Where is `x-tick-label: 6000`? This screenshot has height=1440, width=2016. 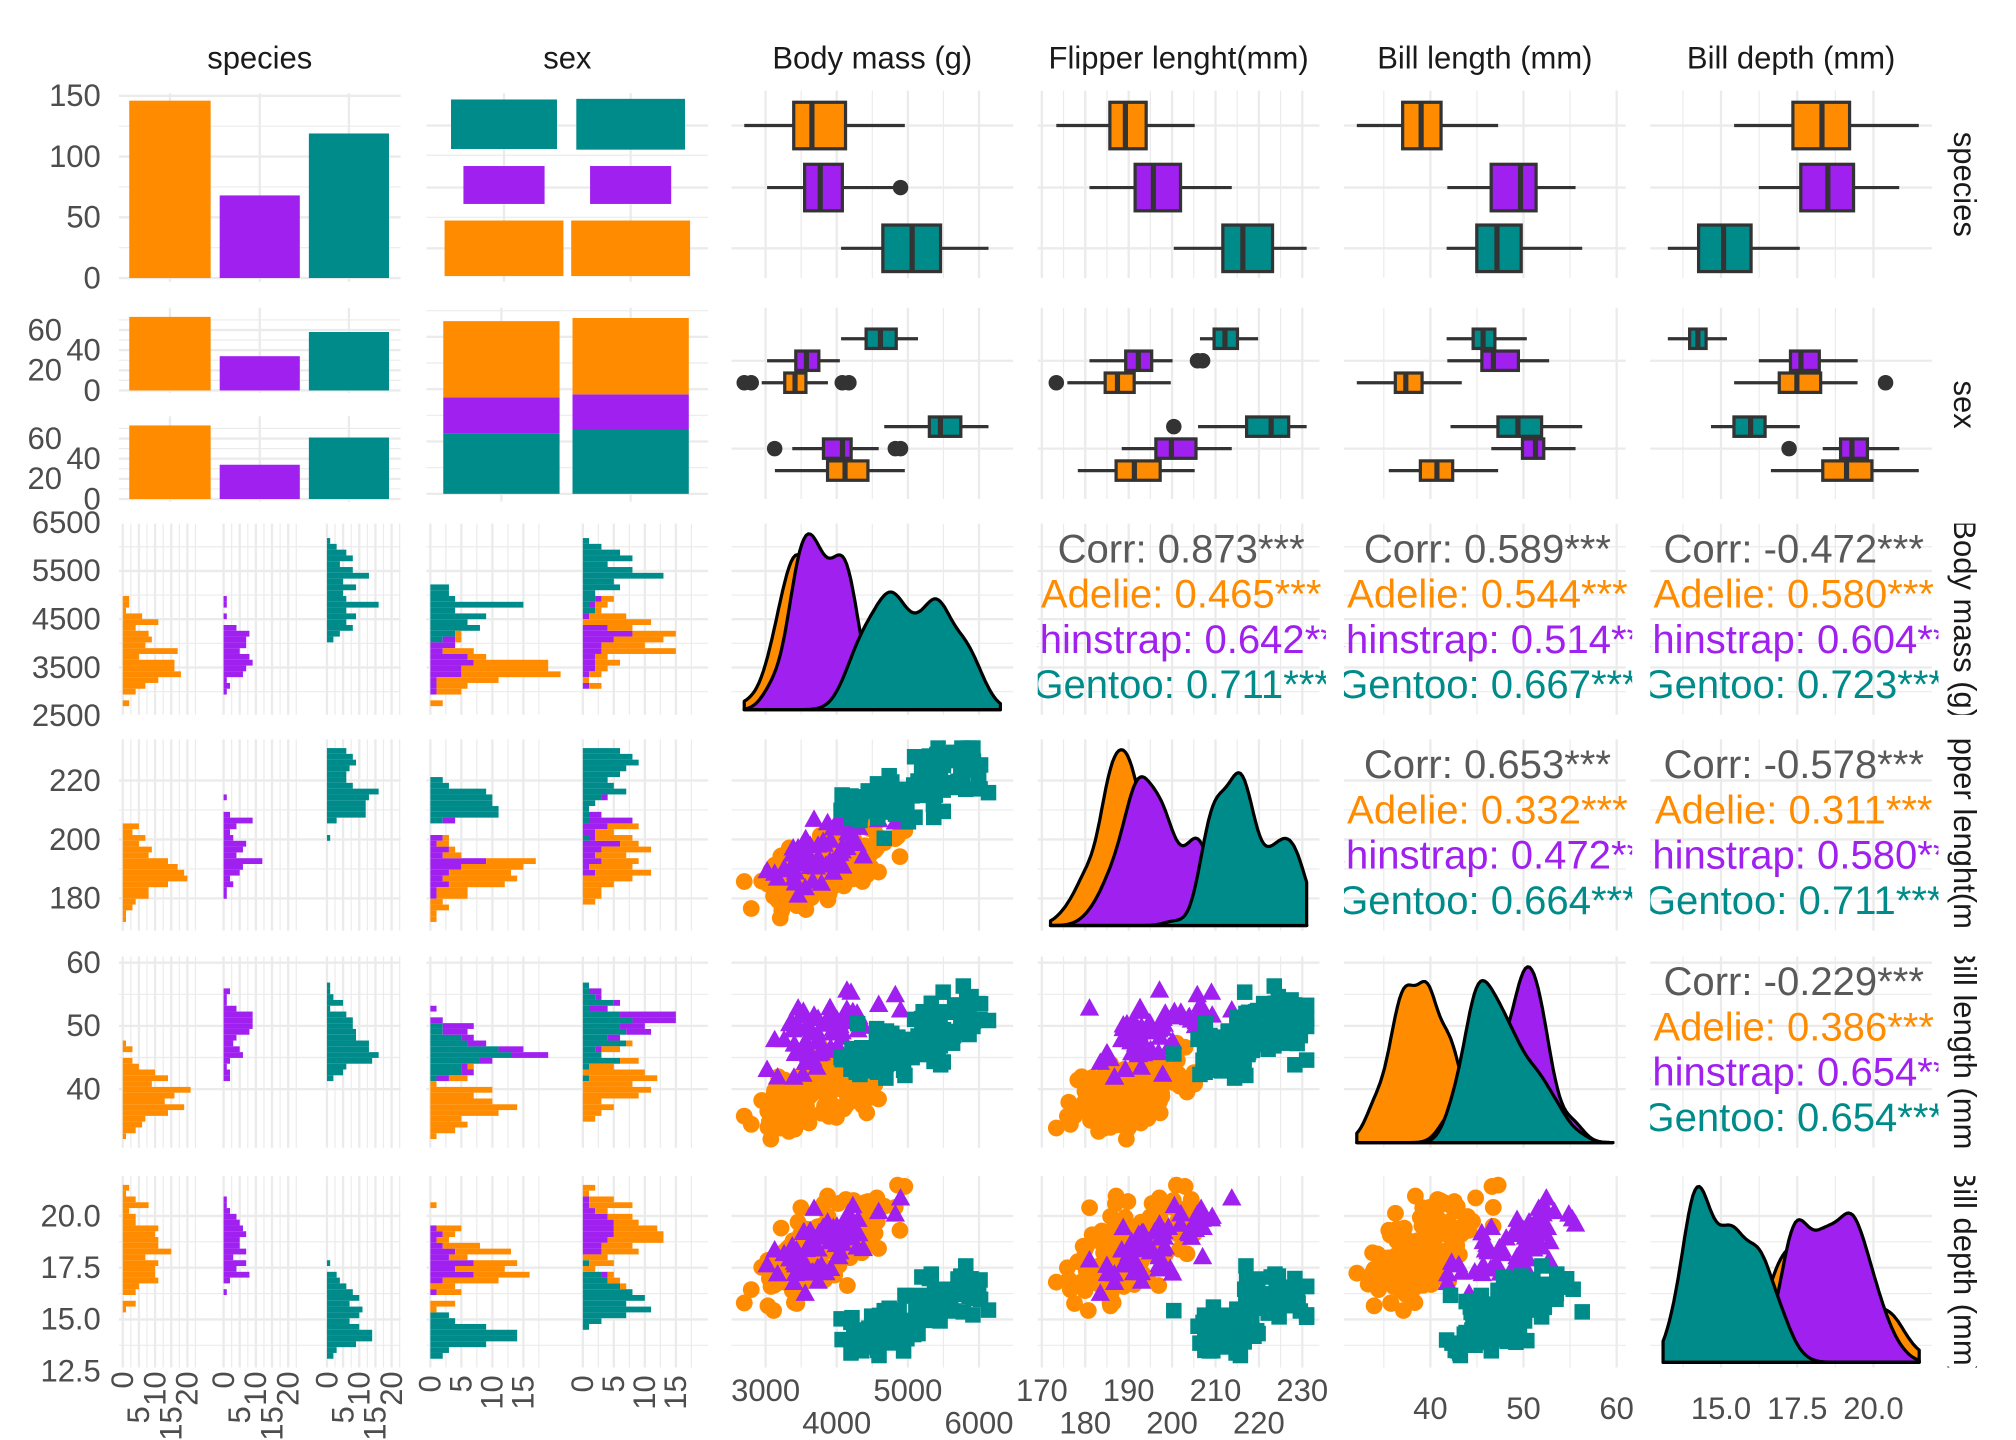
x-tick-label: 6000 is located at coordinates (979, 1422).